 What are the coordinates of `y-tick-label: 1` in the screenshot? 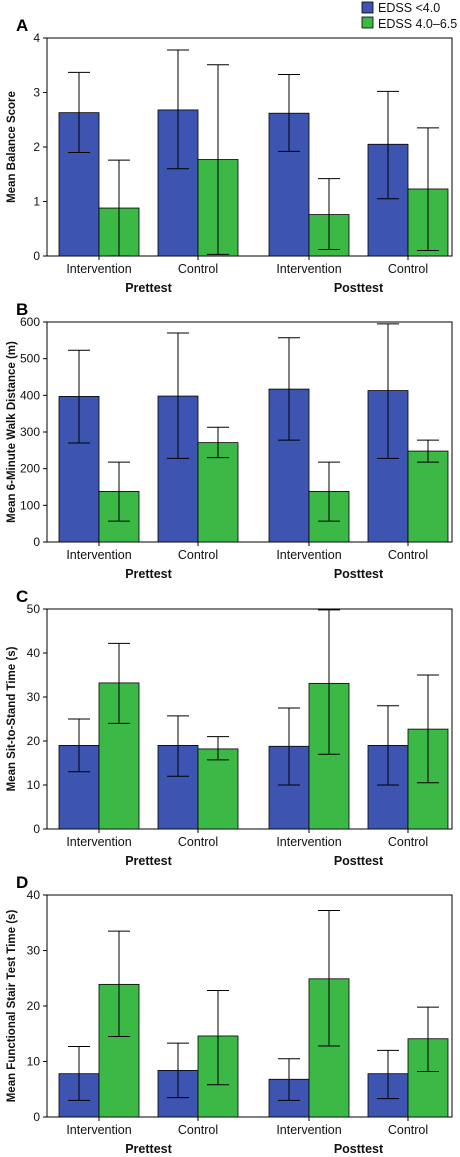 It's located at (36, 202).